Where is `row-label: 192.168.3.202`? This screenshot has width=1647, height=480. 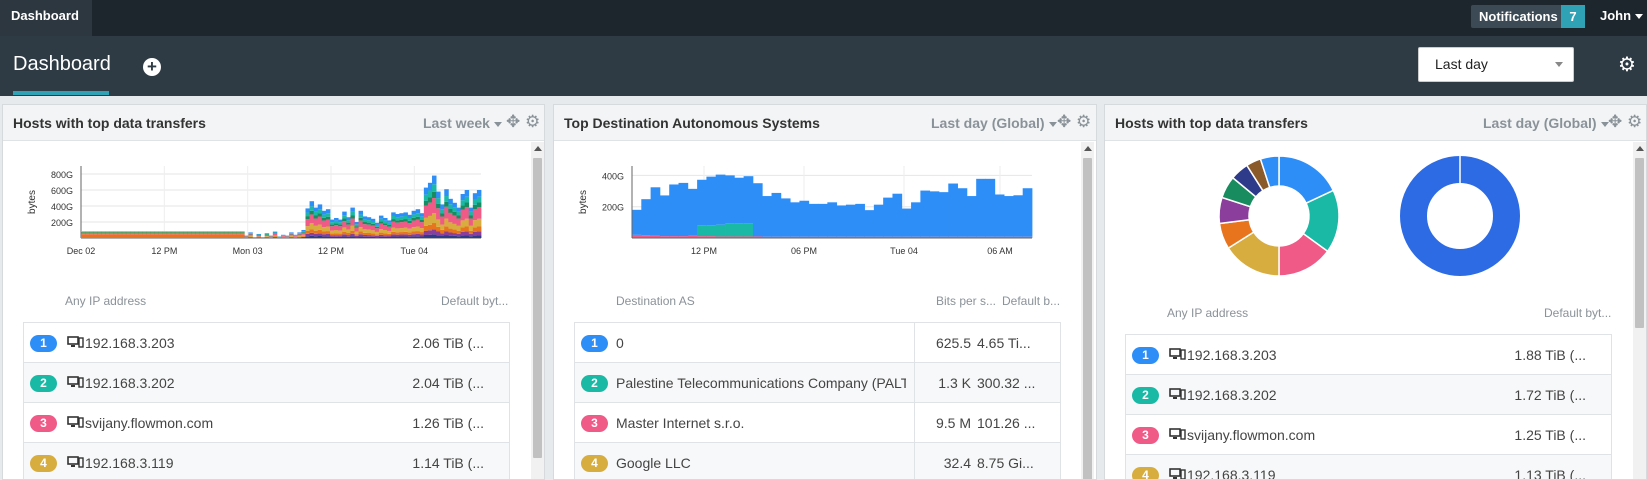
row-label: 192.168.3.202 is located at coordinates (1232, 395).